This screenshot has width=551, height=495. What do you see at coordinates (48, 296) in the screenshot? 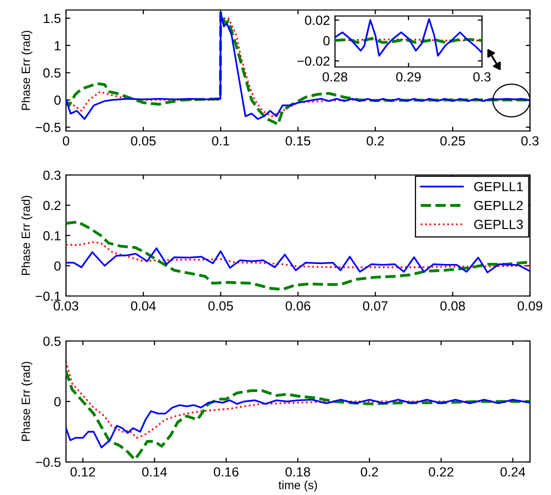
I see `y-tick-label: −0.1` at bounding box center [48, 296].